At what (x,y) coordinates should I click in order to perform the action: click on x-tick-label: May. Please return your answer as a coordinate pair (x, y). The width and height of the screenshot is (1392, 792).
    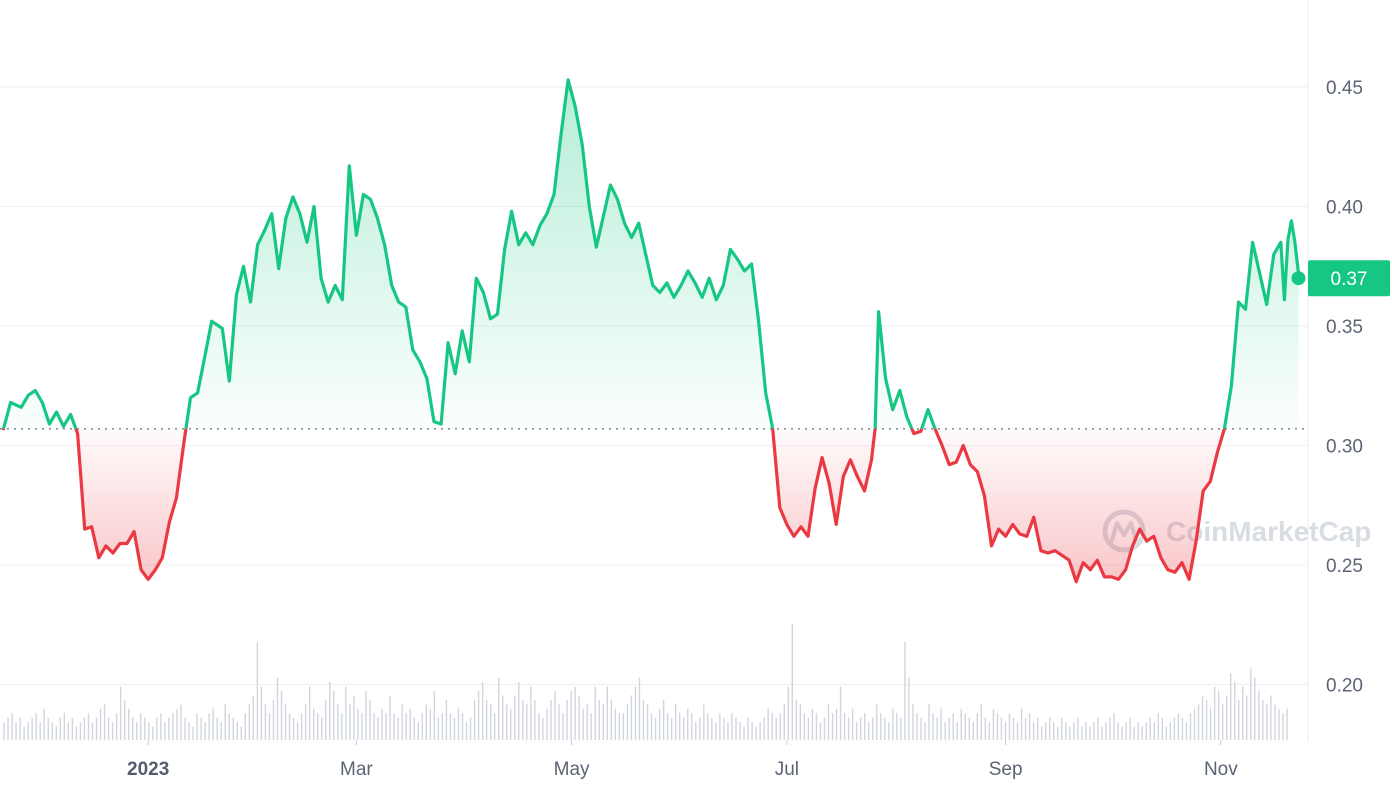
    Looking at the image, I should click on (572, 769).